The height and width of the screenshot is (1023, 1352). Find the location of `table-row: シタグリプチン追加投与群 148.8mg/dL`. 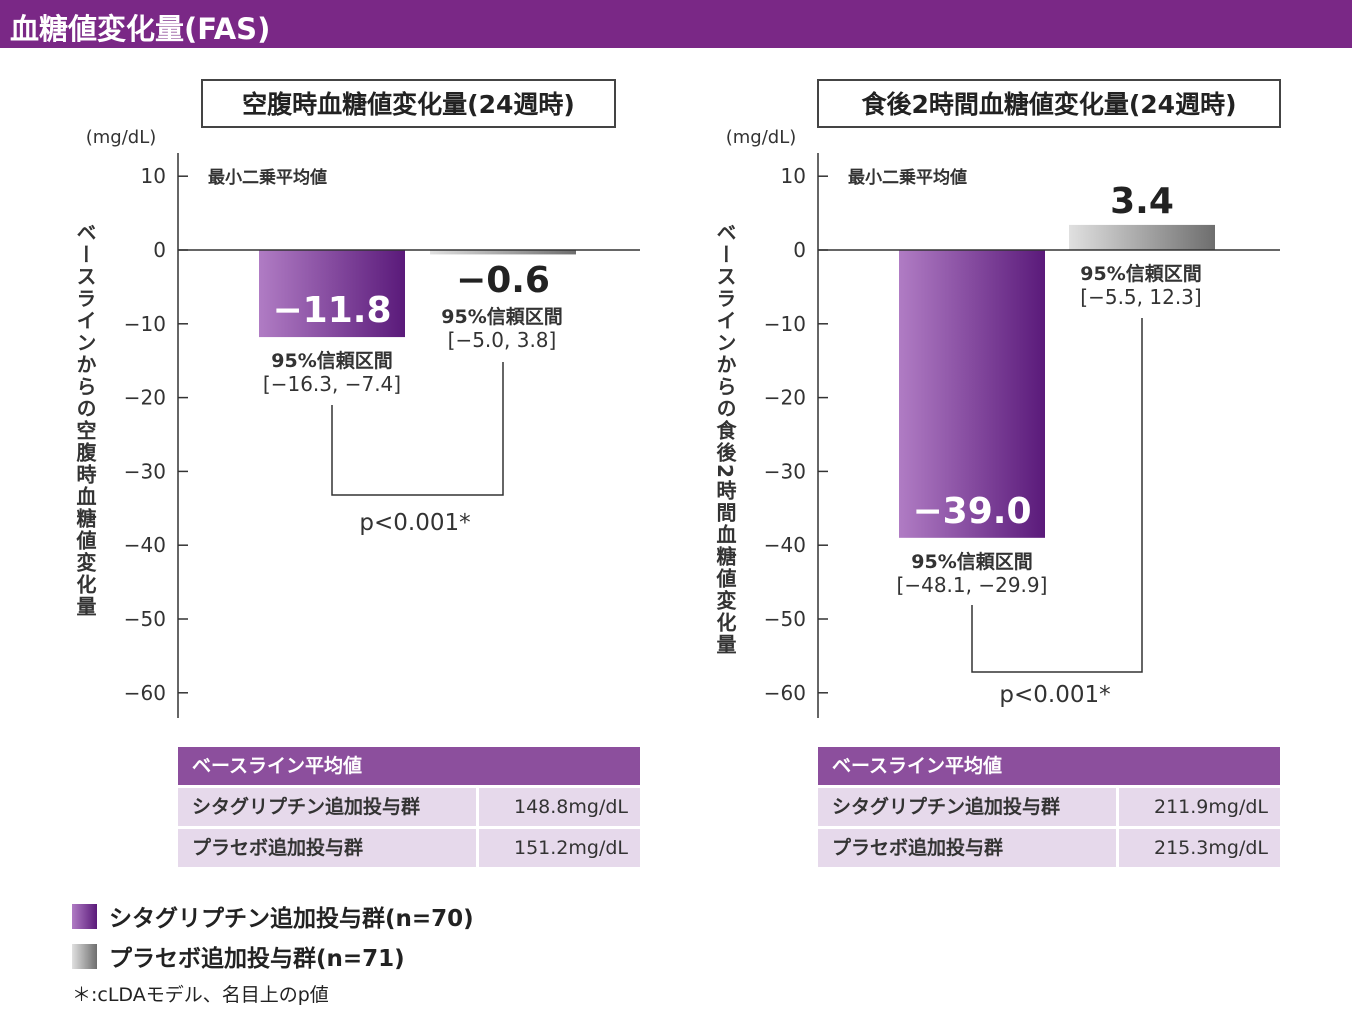

table-row: シタグリプチン追加投与群 148.8mg/dL is located at coordinates (409, 807).